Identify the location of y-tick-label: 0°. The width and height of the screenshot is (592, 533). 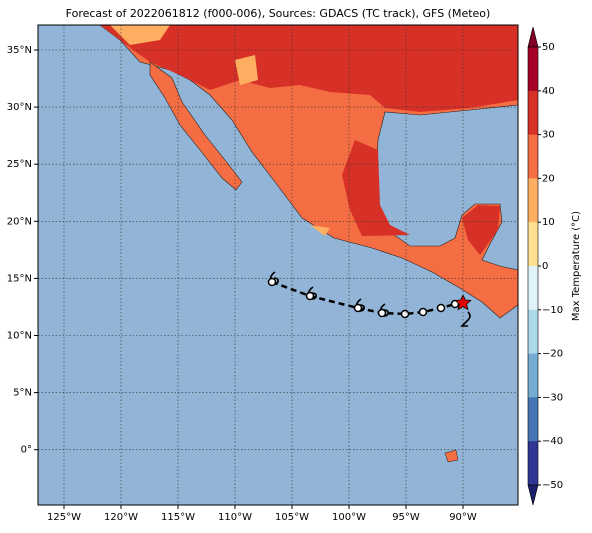
(26, 450).